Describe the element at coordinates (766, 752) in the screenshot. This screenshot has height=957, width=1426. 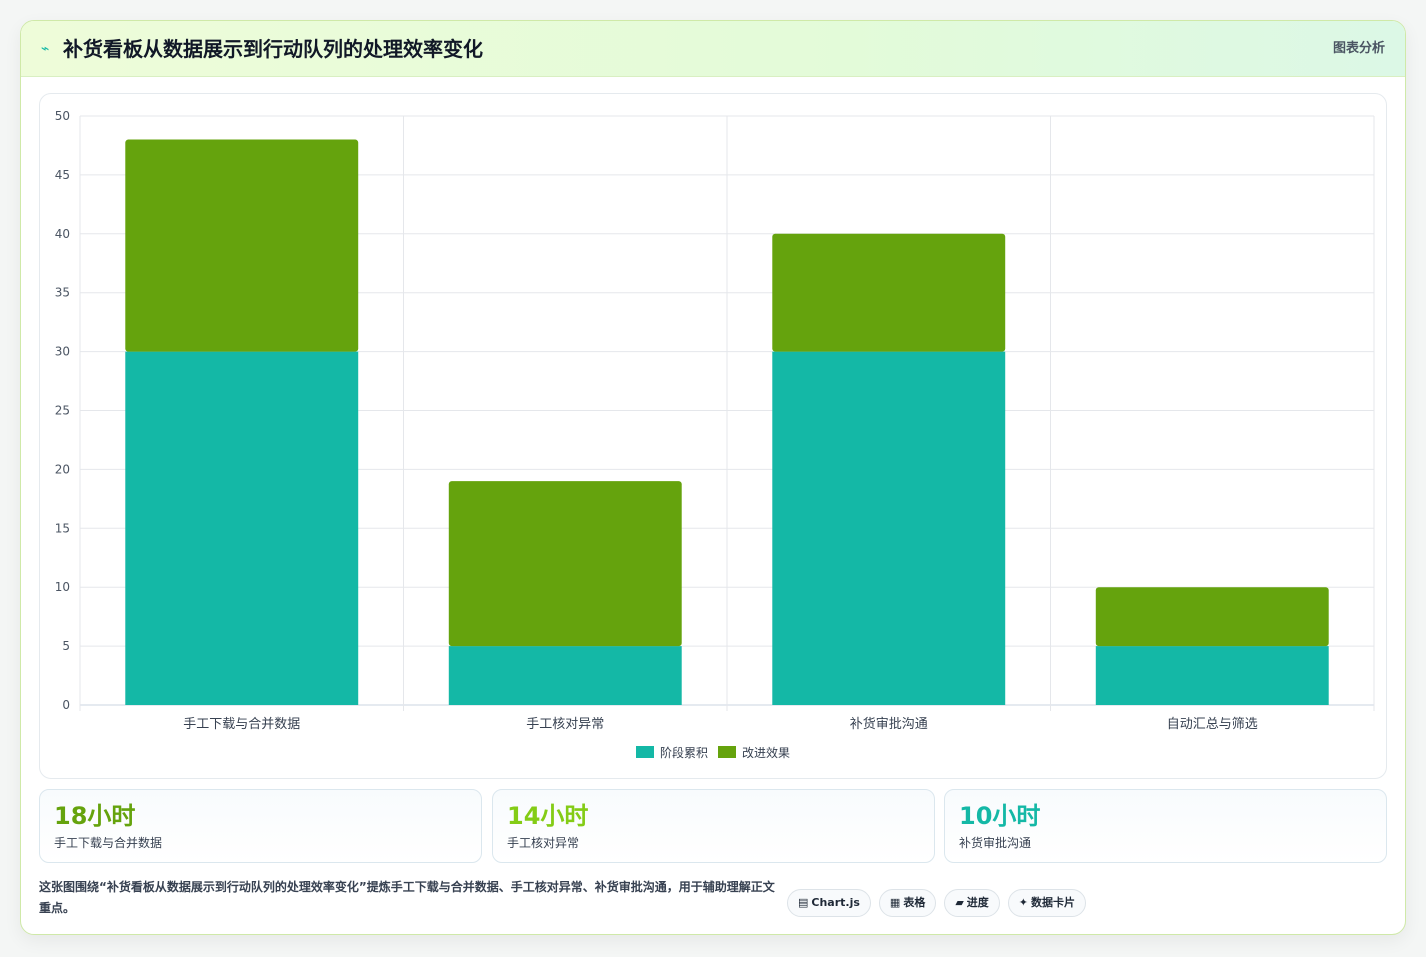
I see `legend-label: 改进效果` at that location.